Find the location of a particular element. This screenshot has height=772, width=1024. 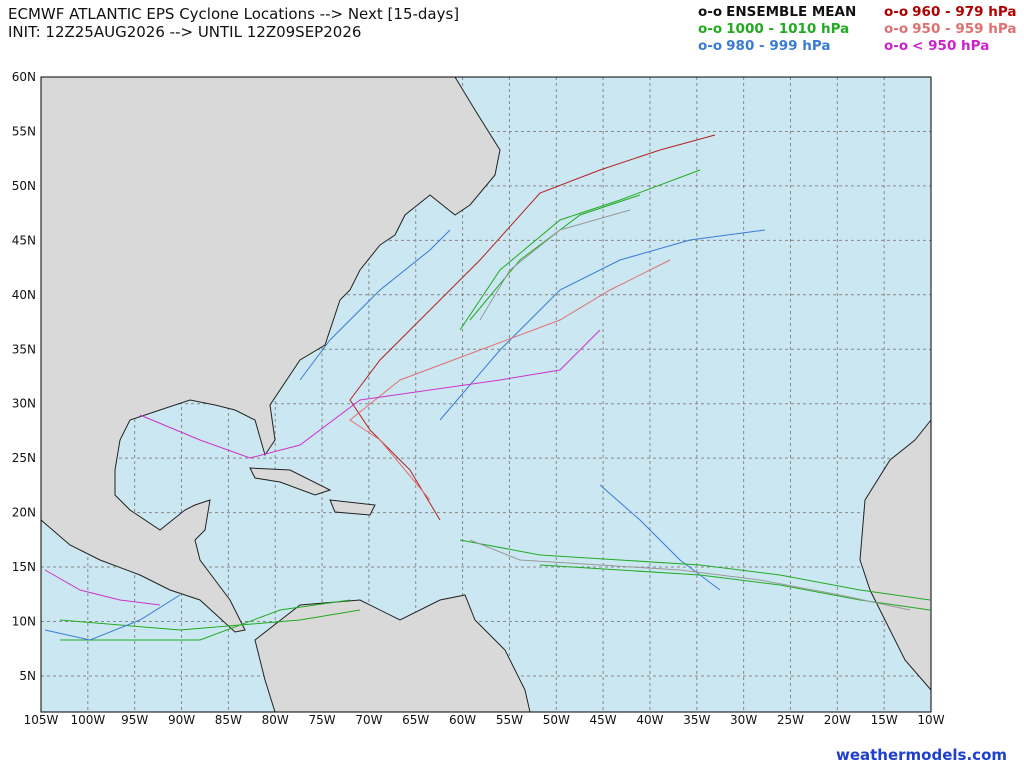

legend-entry: o-o 950 - 959 hPa is located at coordinates (950, 29).